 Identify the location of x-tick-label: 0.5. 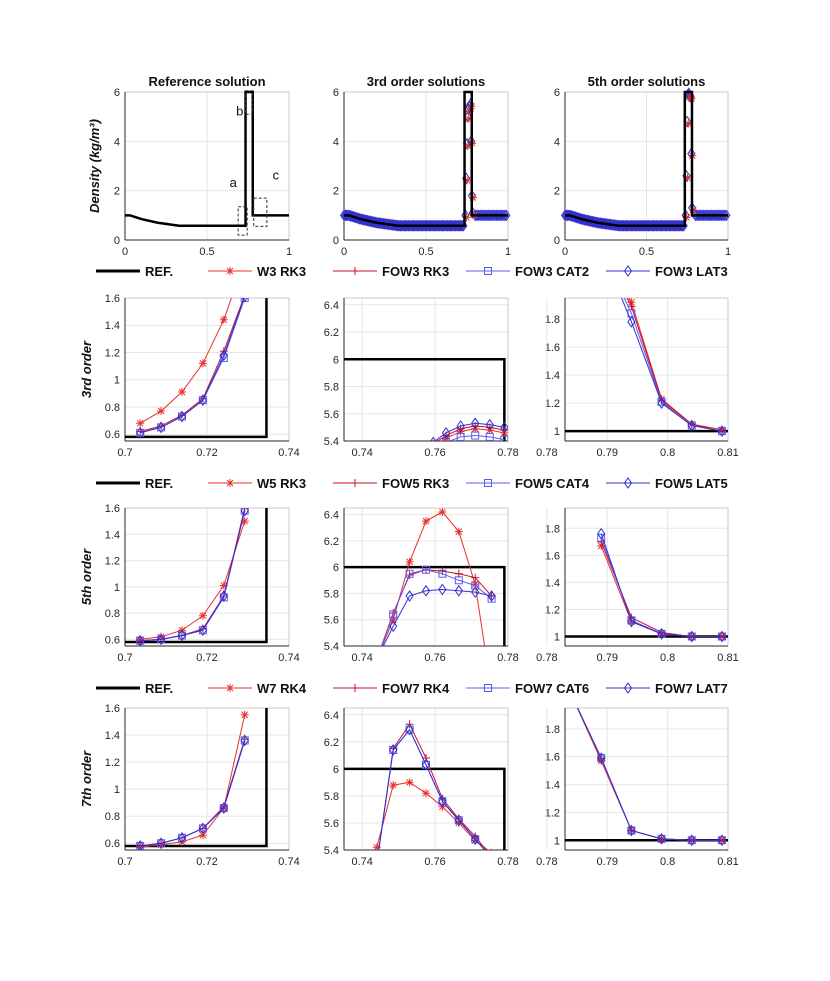
(206, 252).